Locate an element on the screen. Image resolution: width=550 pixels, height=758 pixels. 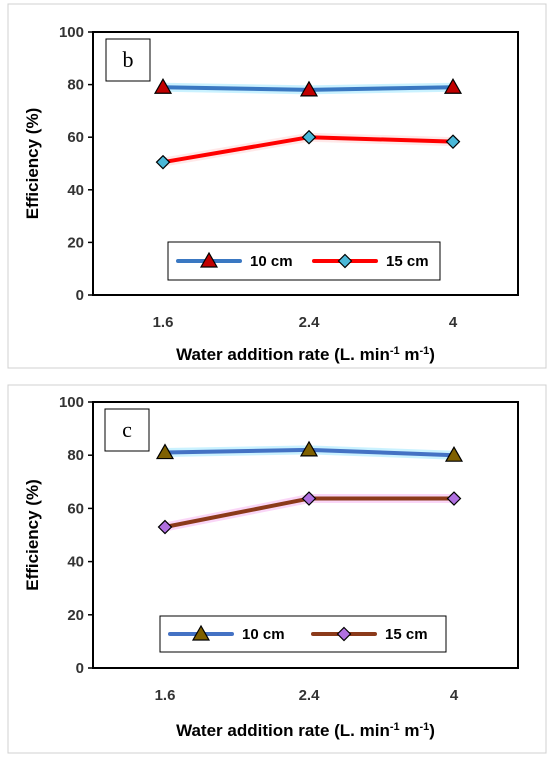
panel-label: c is located at coordinates (127, 429).